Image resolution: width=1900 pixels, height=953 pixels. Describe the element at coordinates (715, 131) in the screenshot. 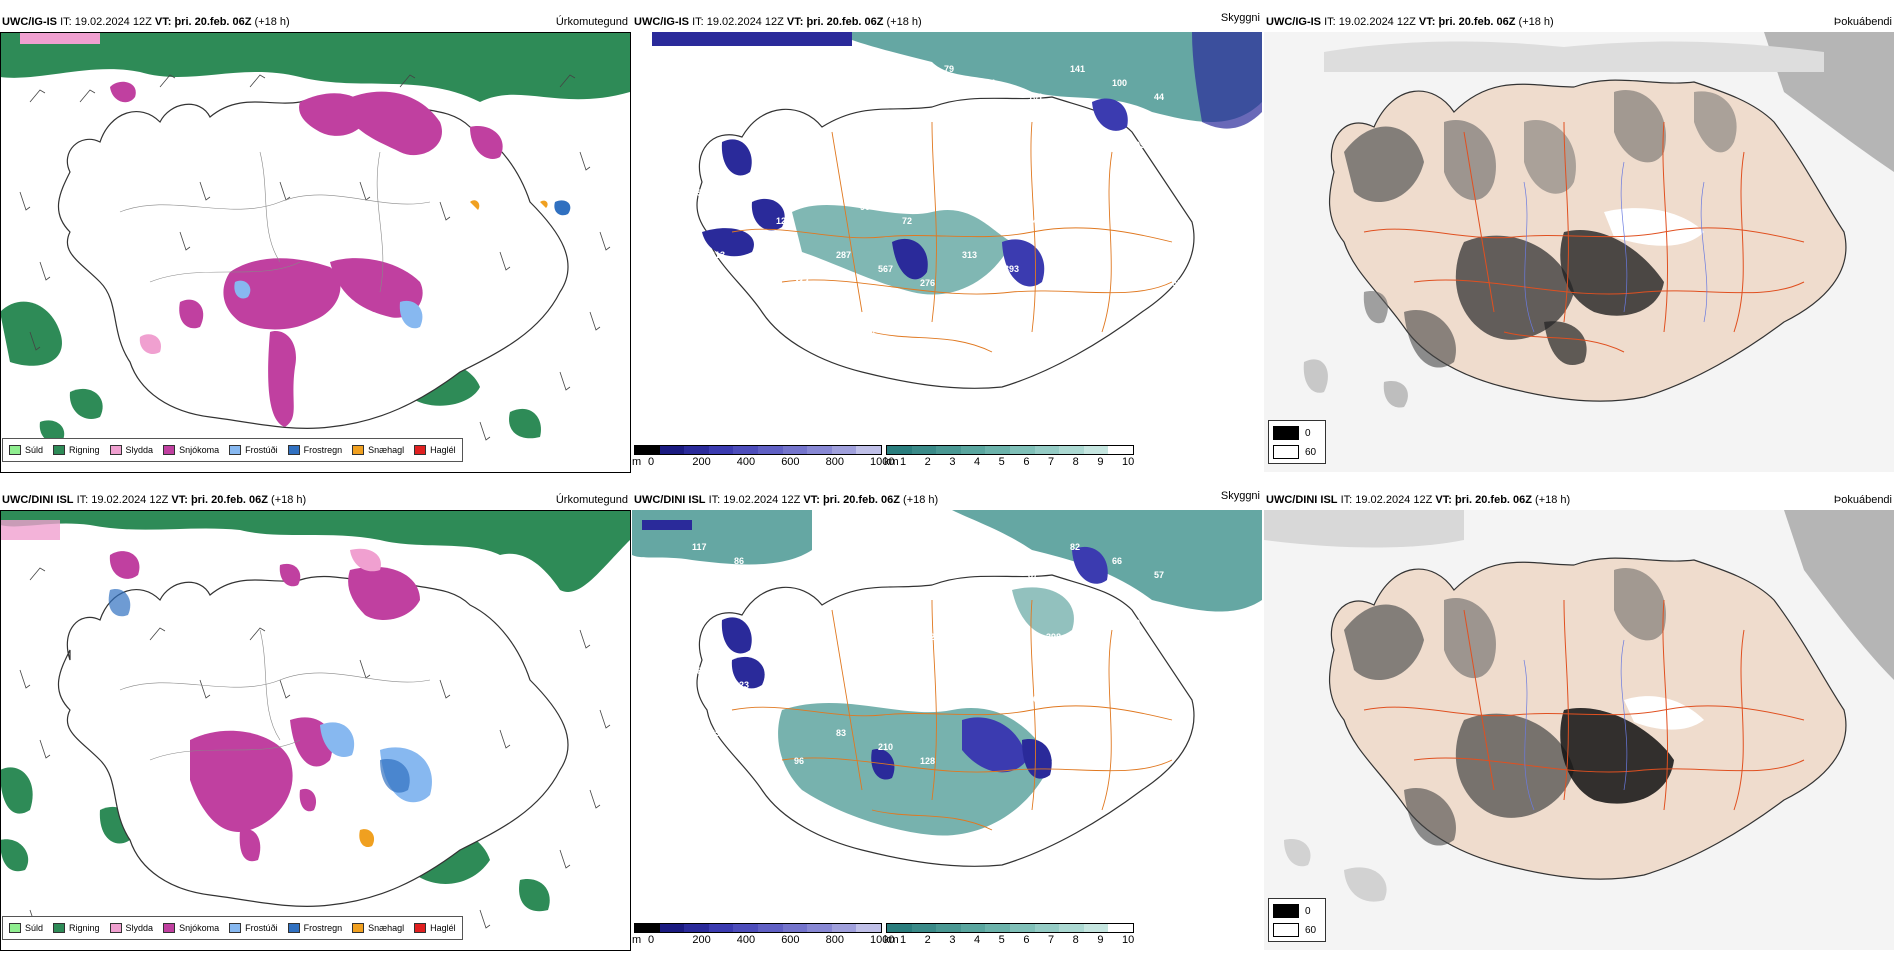

I see `visibility-value-label: 44` at that location.